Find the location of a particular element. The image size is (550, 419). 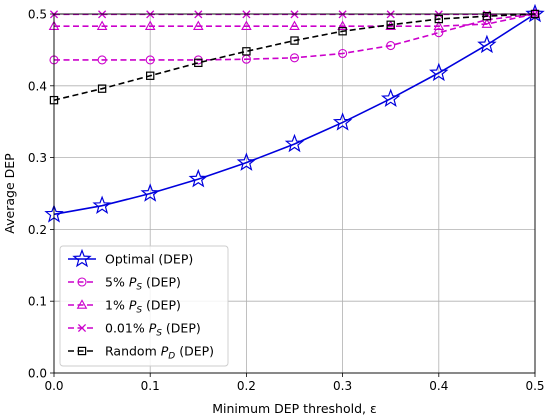

x-tick-label: 0.4 is located at coordinates (438, 386).